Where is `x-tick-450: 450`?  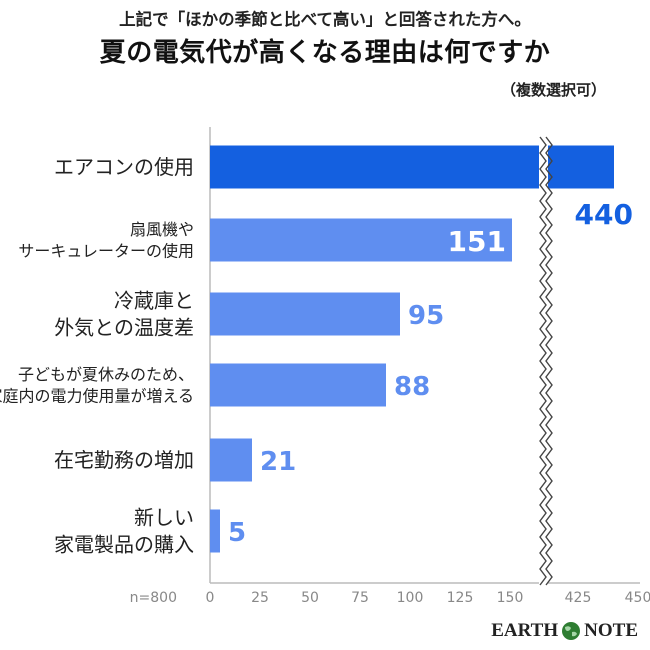 x-tick-450: 450 is located at coordinates (637, 598).